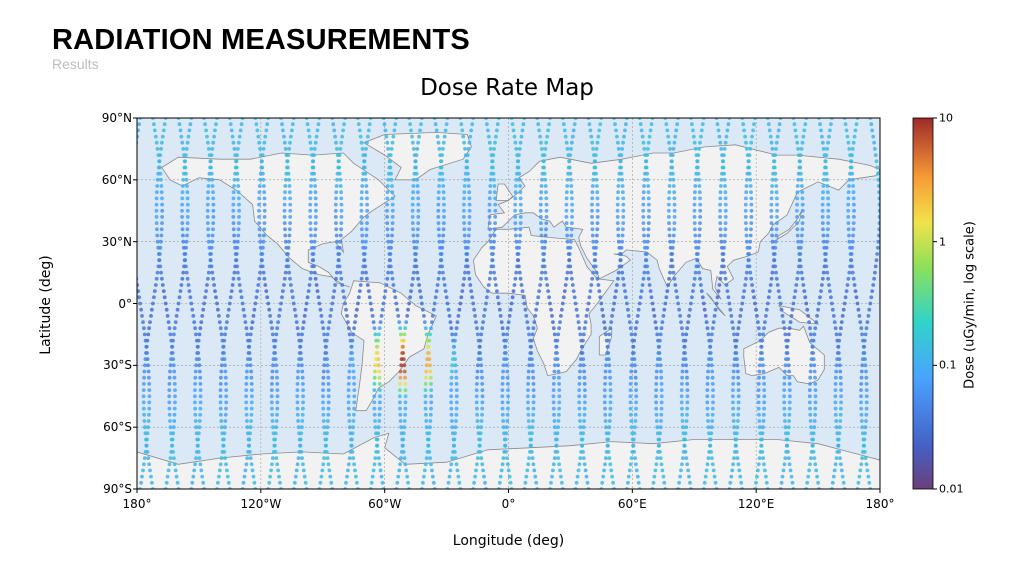 This screenshot has width=1024, height=576. I want to click on x-axis-label: Longitude (deg), so click(508, 541).